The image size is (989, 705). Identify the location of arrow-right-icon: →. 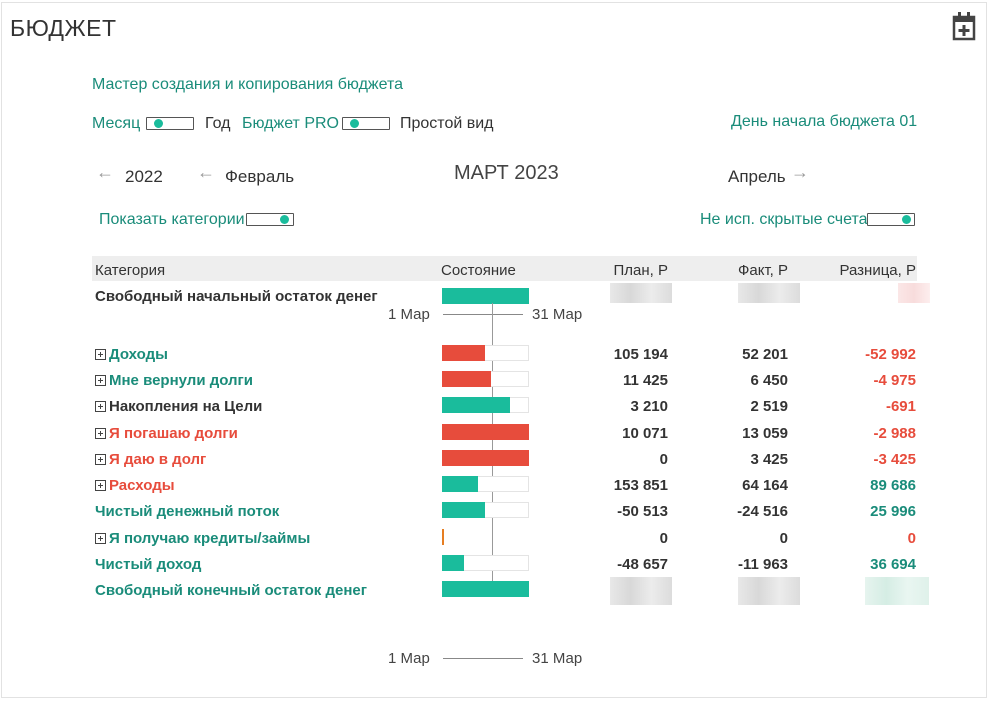
(800, 172).